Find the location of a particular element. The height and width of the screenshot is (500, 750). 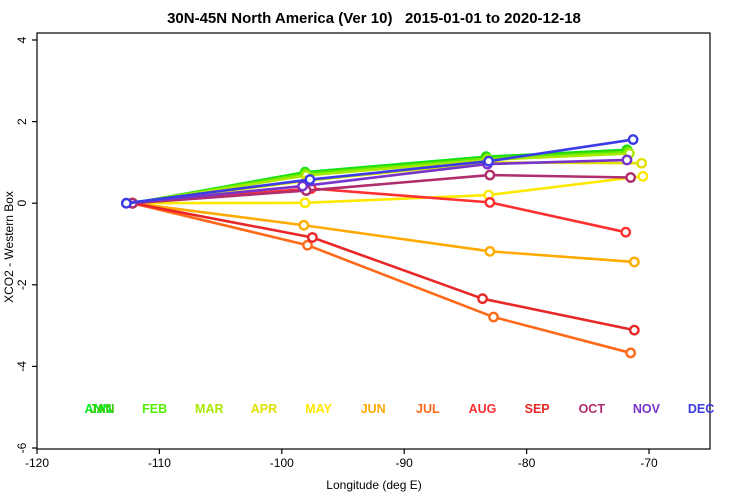

legend-label-oct: OCT is located at coordinates (592, 409).